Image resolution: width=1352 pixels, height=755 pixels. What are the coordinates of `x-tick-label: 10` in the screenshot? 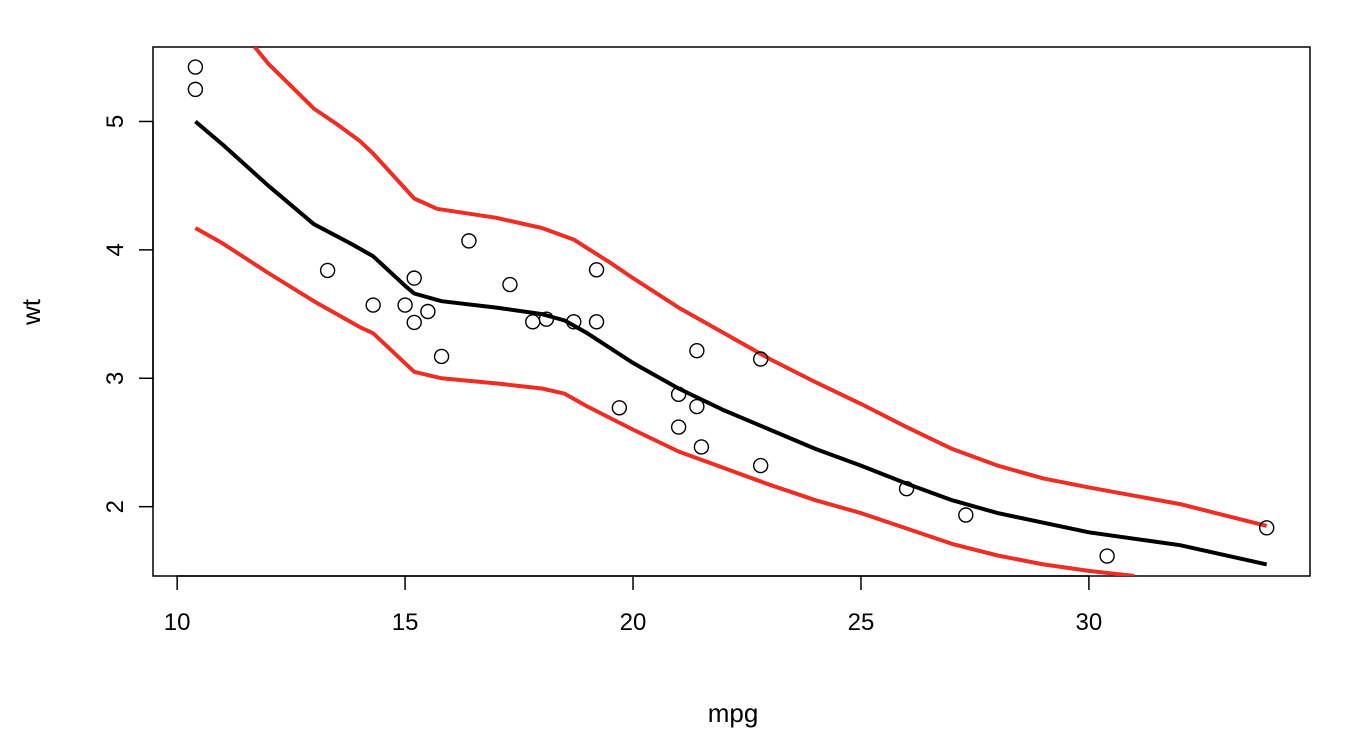 It's located at (177, 622).